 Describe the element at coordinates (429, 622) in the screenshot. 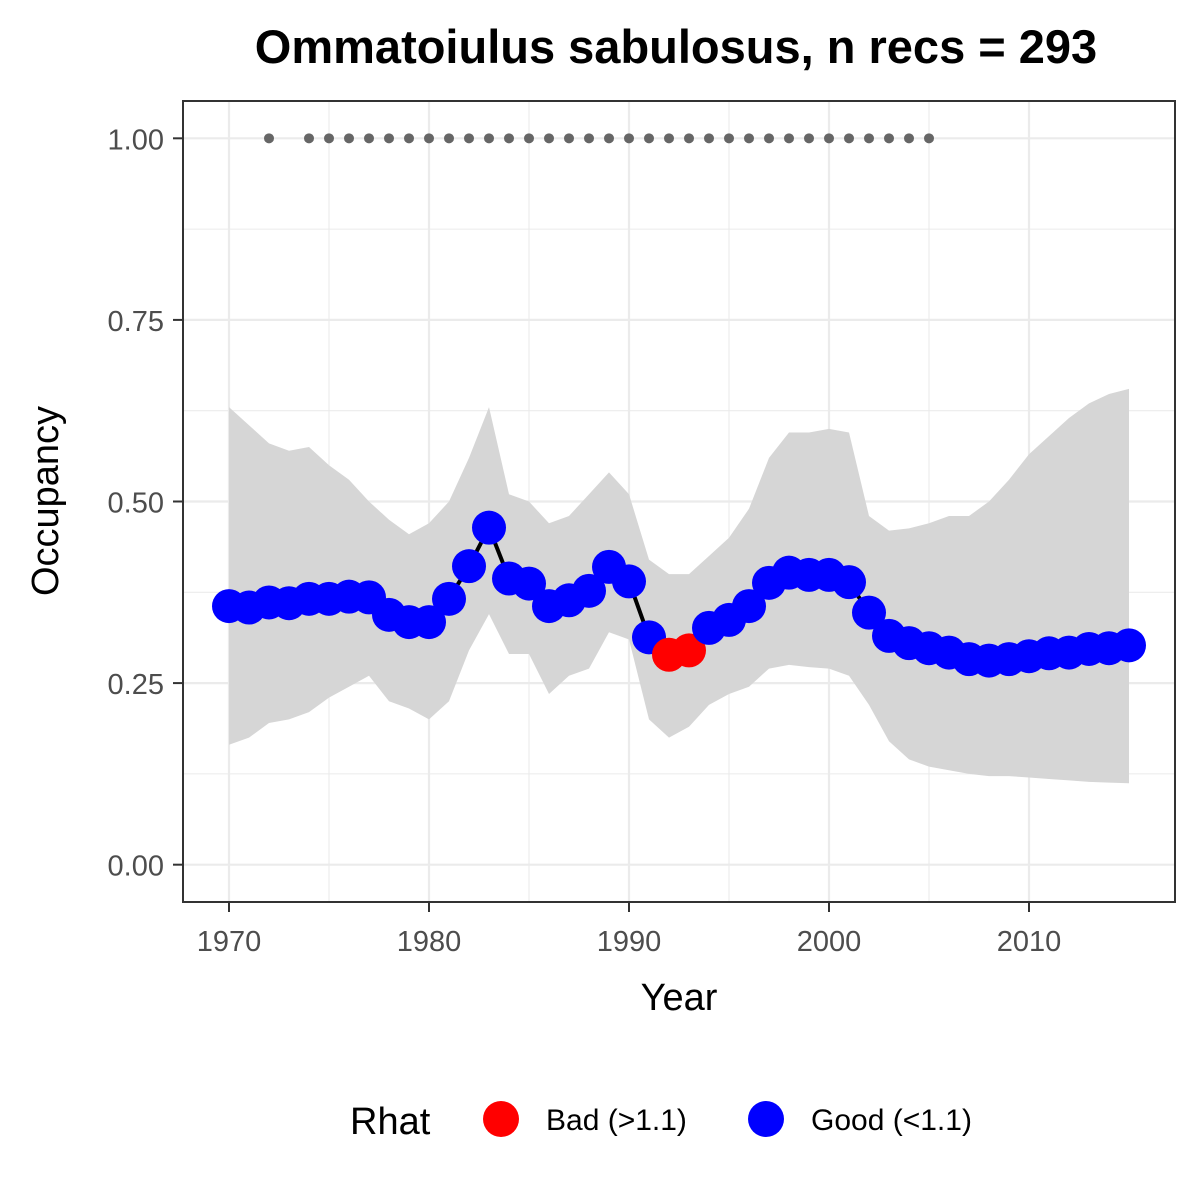

I see `occupancy-point-1980` at that location.